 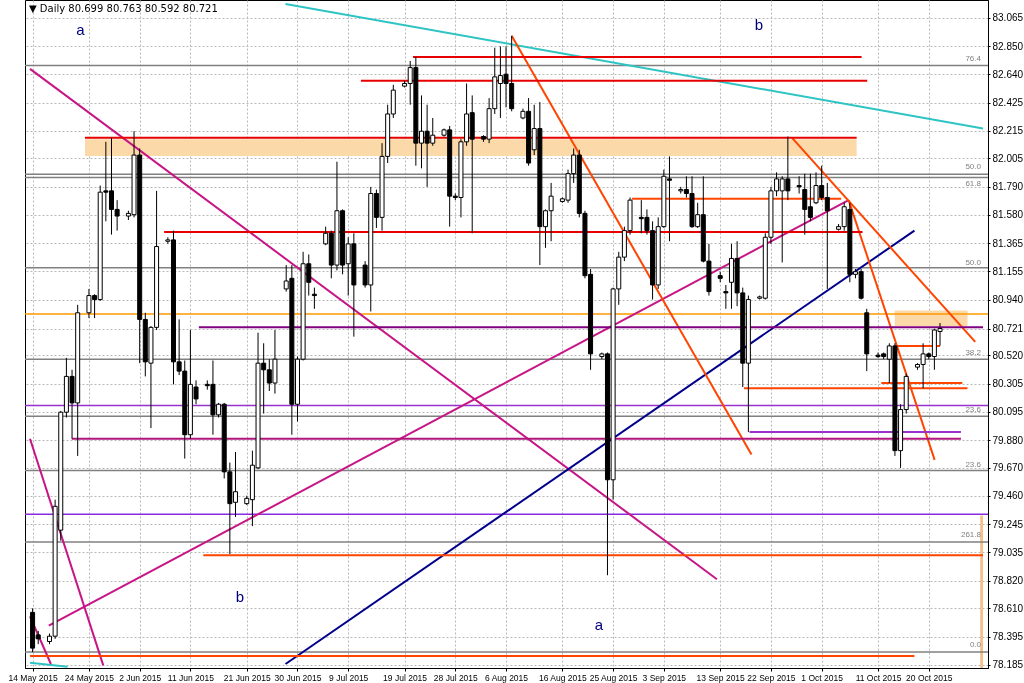 What do you see at coordinates (123, 8) in the screenshot?
I see `chart-title: ▼ Daily 80.699 80.763 80.592 80.721` at bounding box center [123, 8].